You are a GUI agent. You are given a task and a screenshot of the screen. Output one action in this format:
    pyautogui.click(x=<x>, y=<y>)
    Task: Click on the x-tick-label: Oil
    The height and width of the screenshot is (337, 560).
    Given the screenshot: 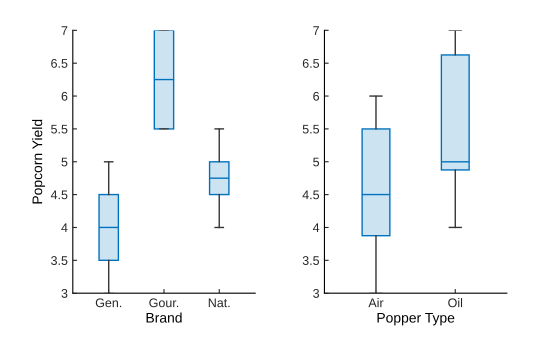 What is the action you would take?
    pyautogui.click(x=455, y=303)
    